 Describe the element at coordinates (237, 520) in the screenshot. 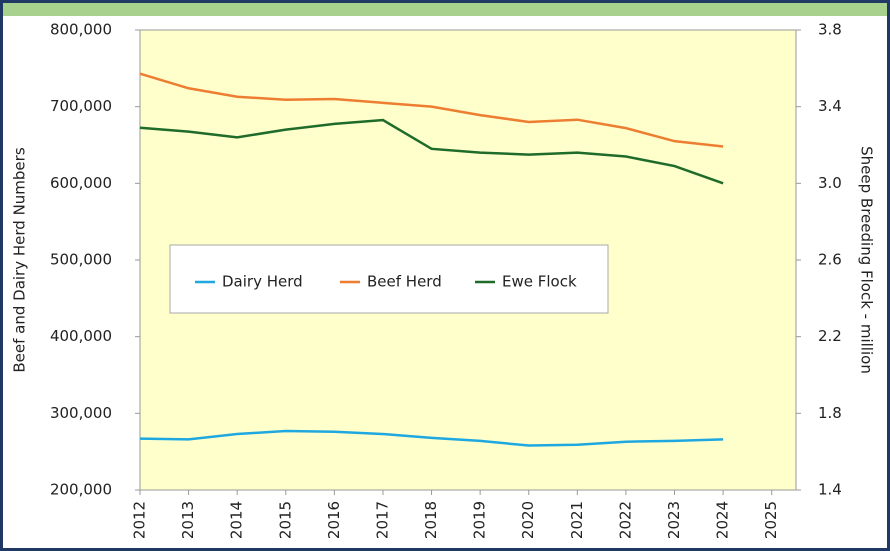

I see `x-tick-label: 2014` at that location.